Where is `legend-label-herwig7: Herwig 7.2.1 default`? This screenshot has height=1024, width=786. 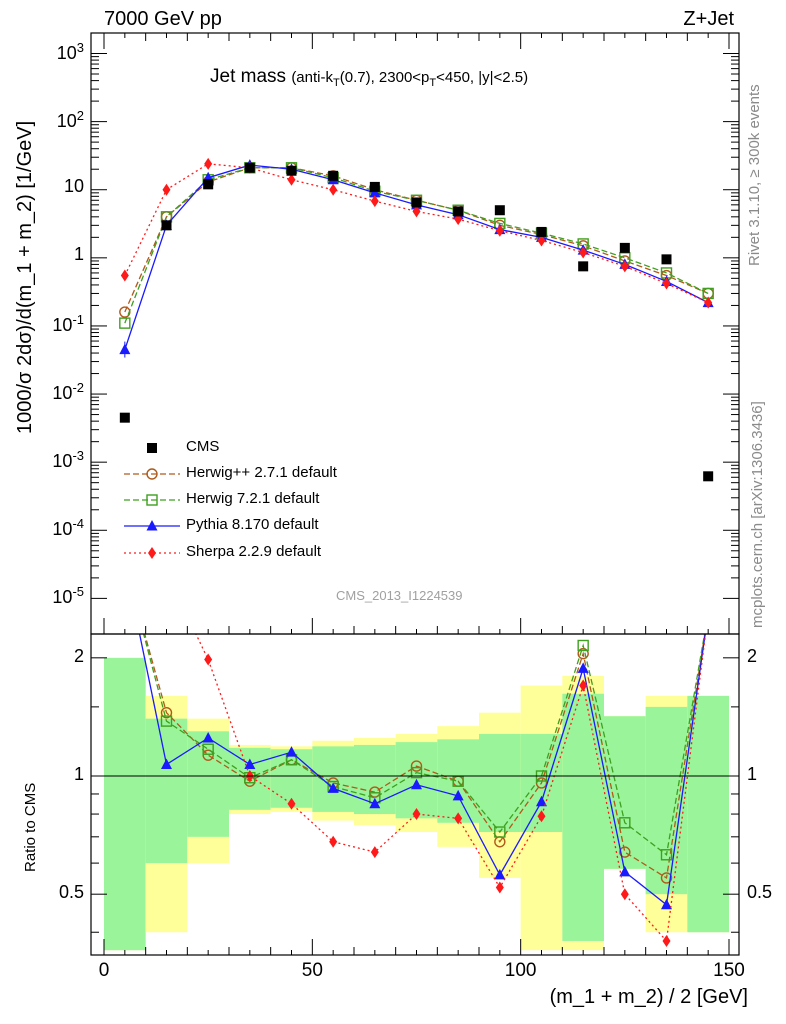 legend-label-herwig7: Herwig 7.2.1 default is located at coordinates (253, 498).